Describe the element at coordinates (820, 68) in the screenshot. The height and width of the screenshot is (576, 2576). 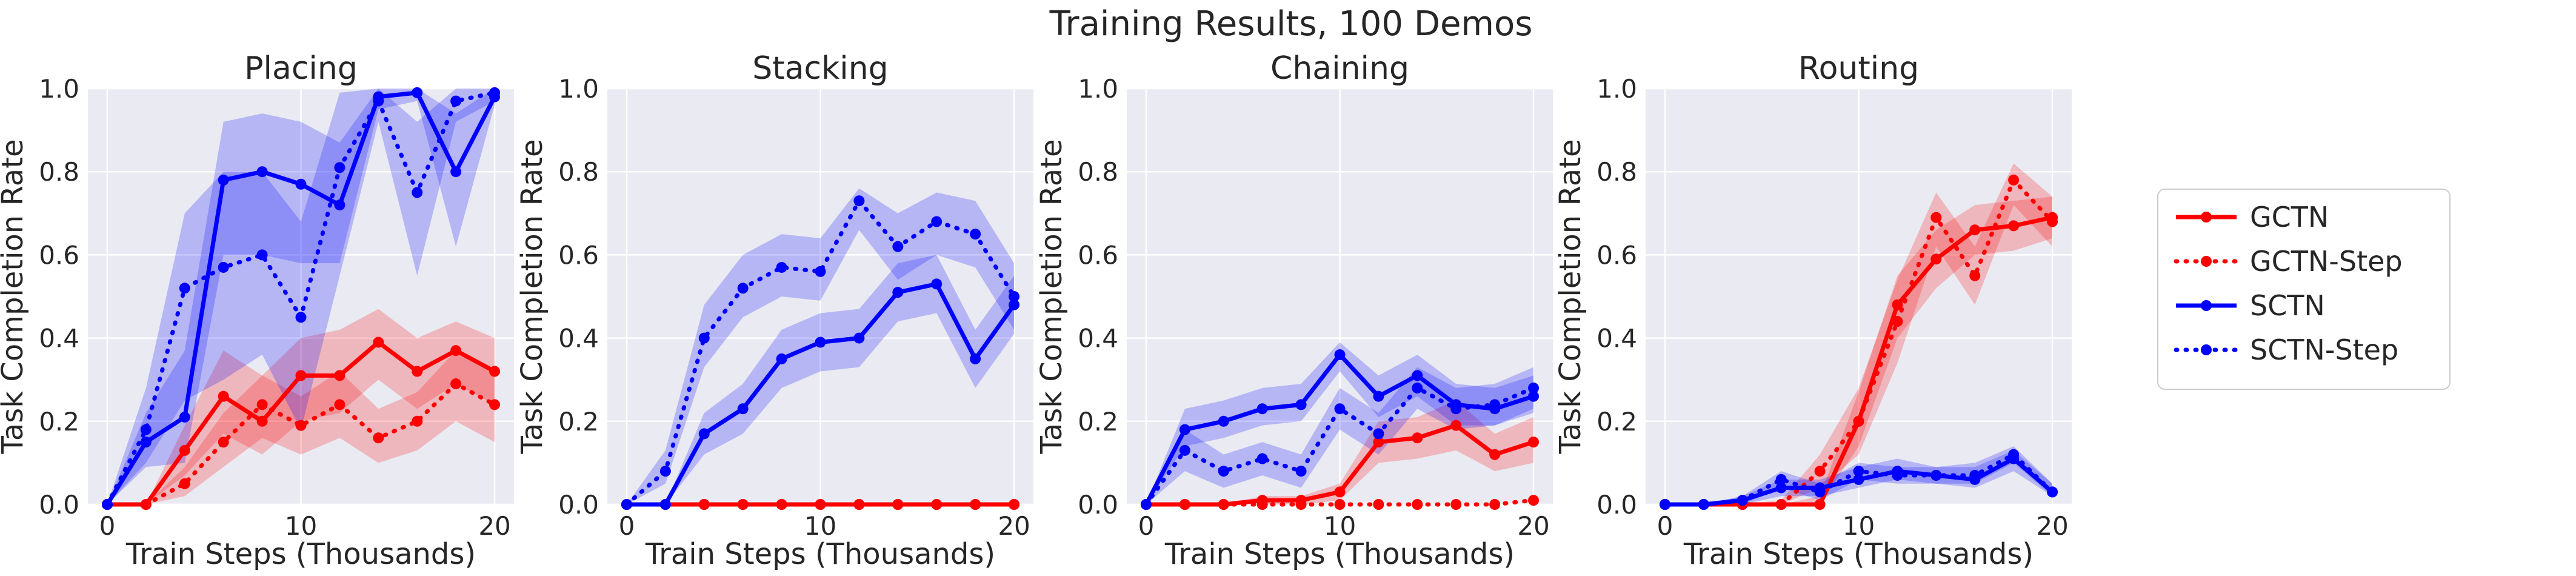
I see `panel-title: Stacking` at that location.